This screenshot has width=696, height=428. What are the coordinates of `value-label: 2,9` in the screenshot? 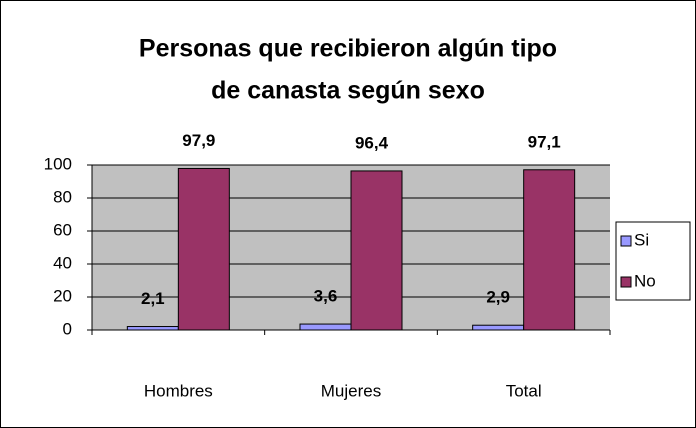 It's located at (498, 297).